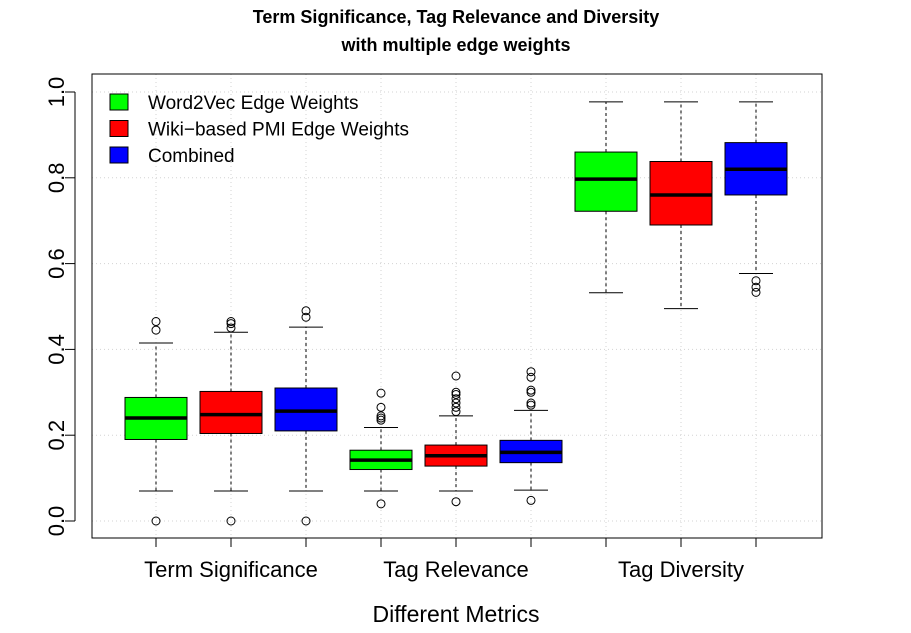 This screenshot has height=633, width=911. I want to click on x-category-label: Tag Relevance, so click(456, 569).